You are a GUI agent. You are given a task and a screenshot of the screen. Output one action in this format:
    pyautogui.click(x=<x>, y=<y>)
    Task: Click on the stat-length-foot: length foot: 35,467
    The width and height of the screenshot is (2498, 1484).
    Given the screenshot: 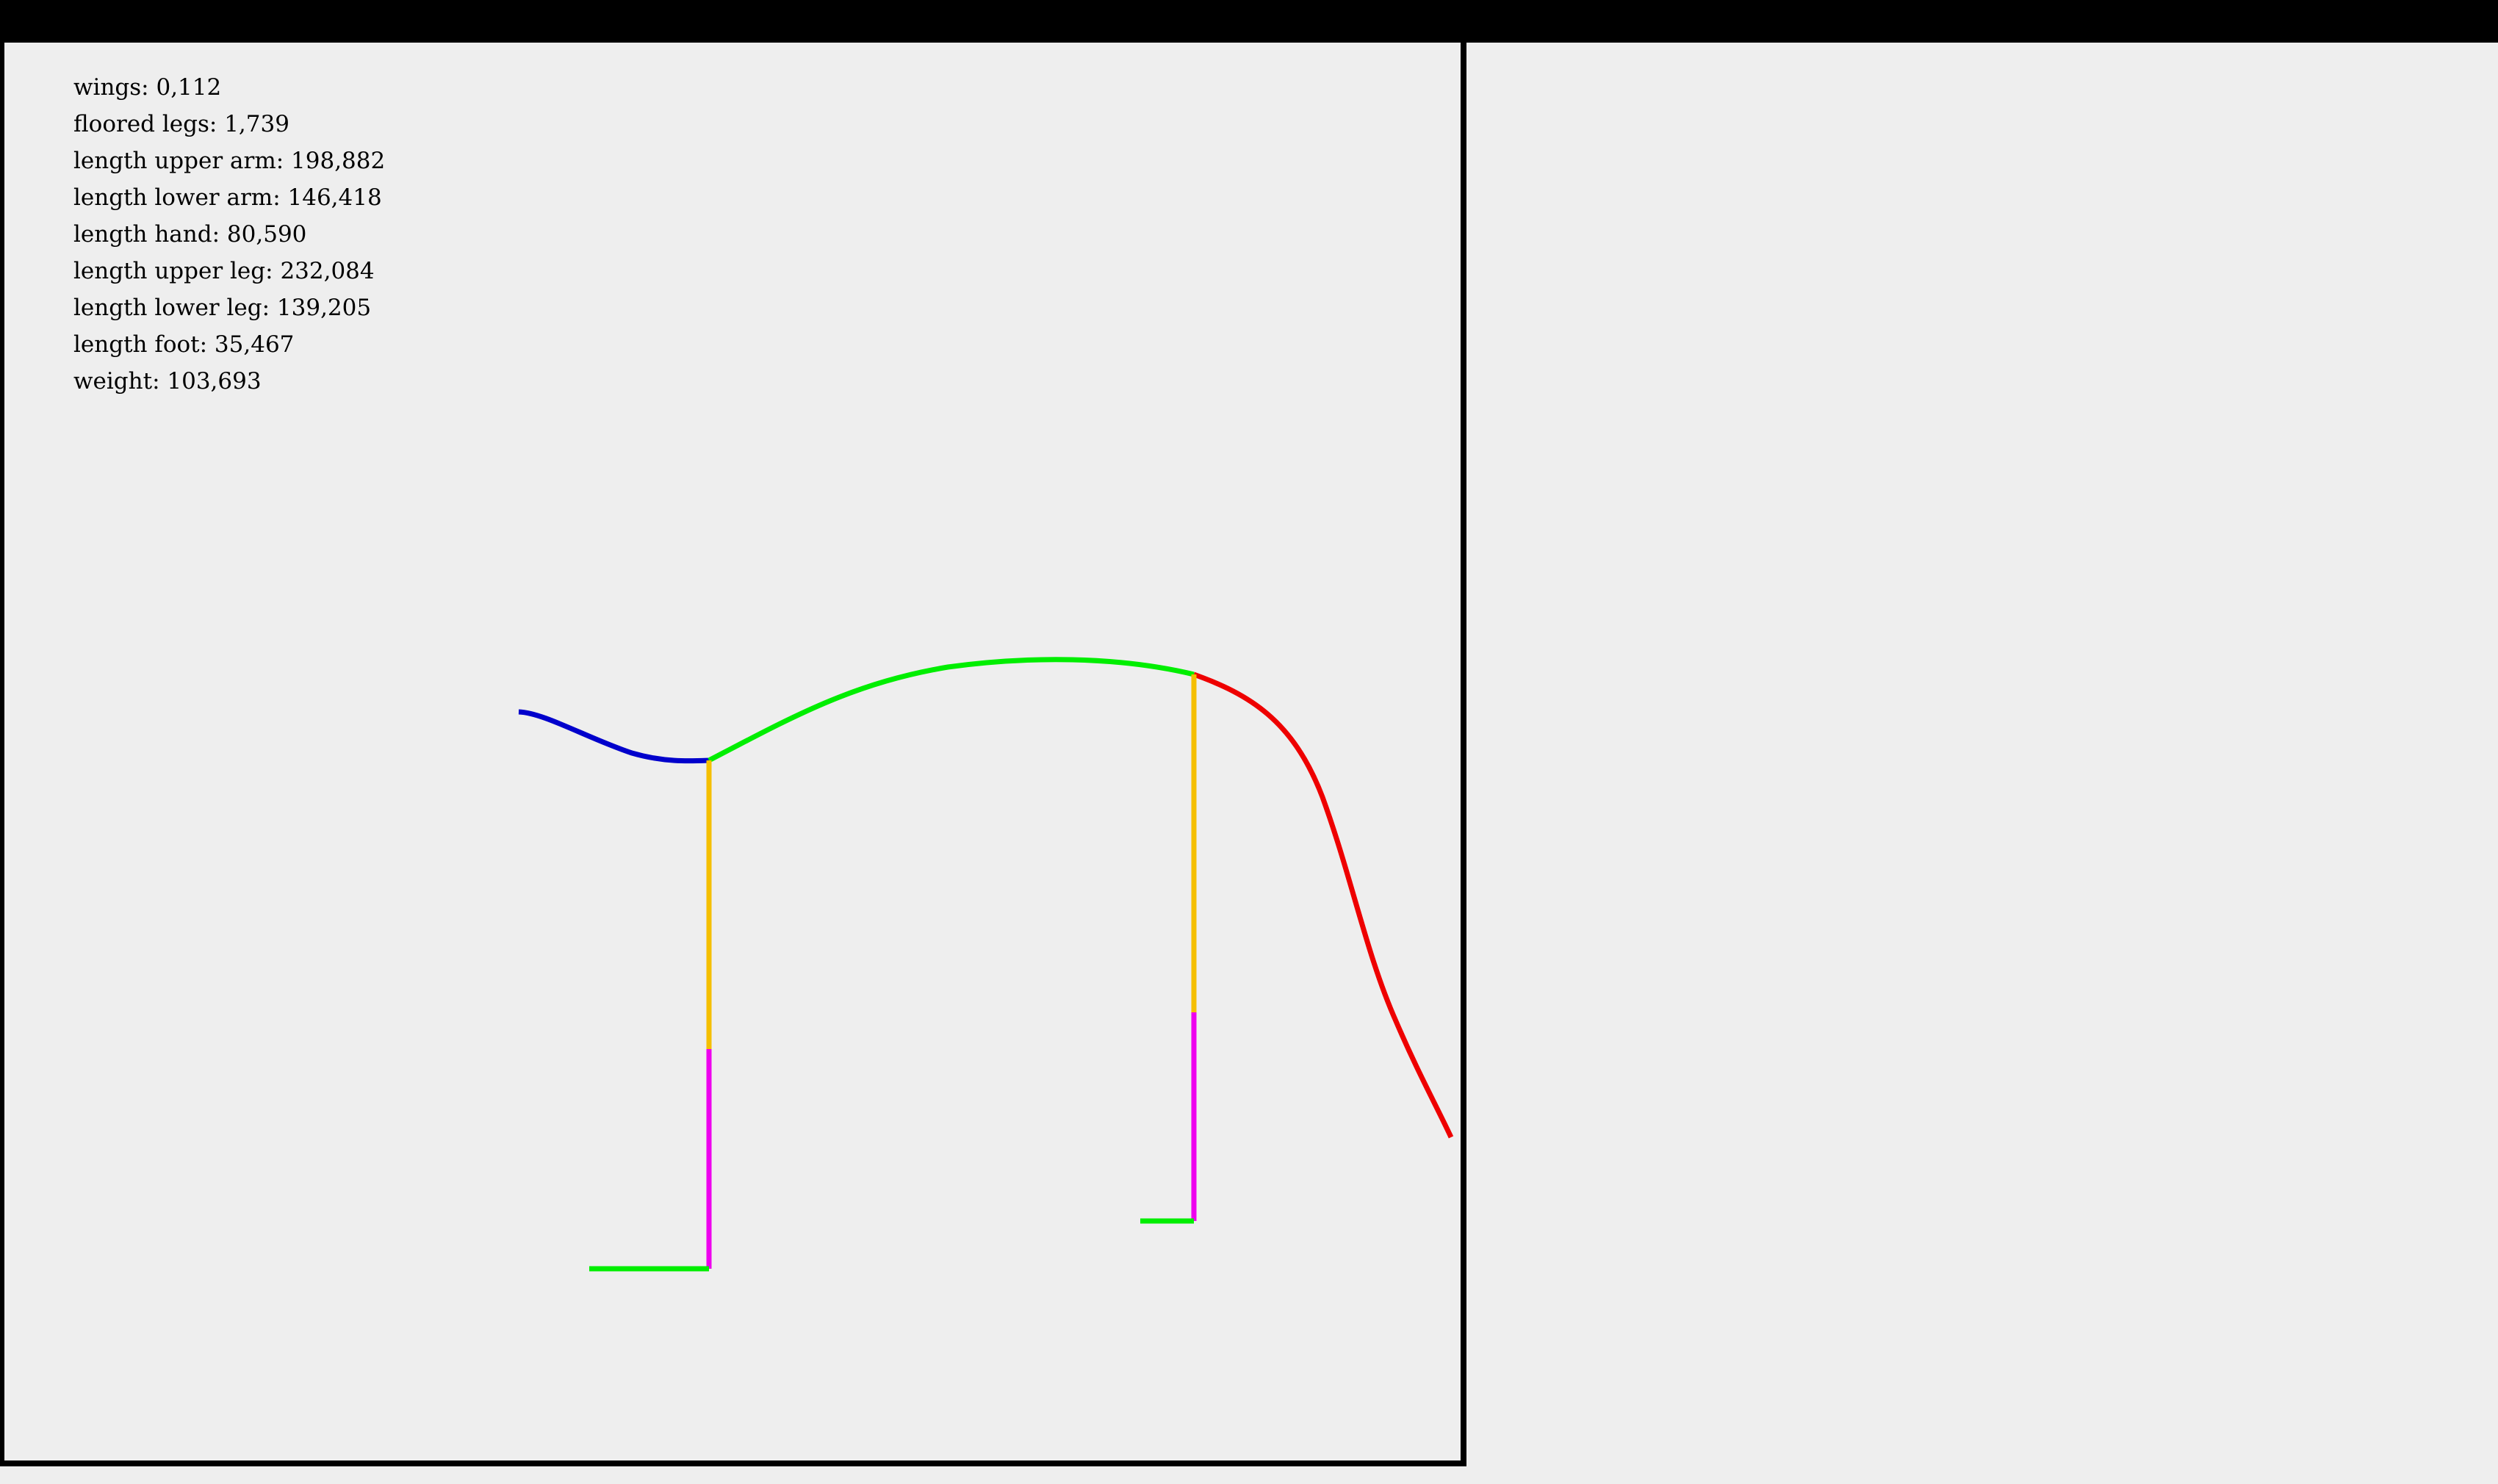 What is the action you would take?
    pyautogui.click(x=184, y=344)
    